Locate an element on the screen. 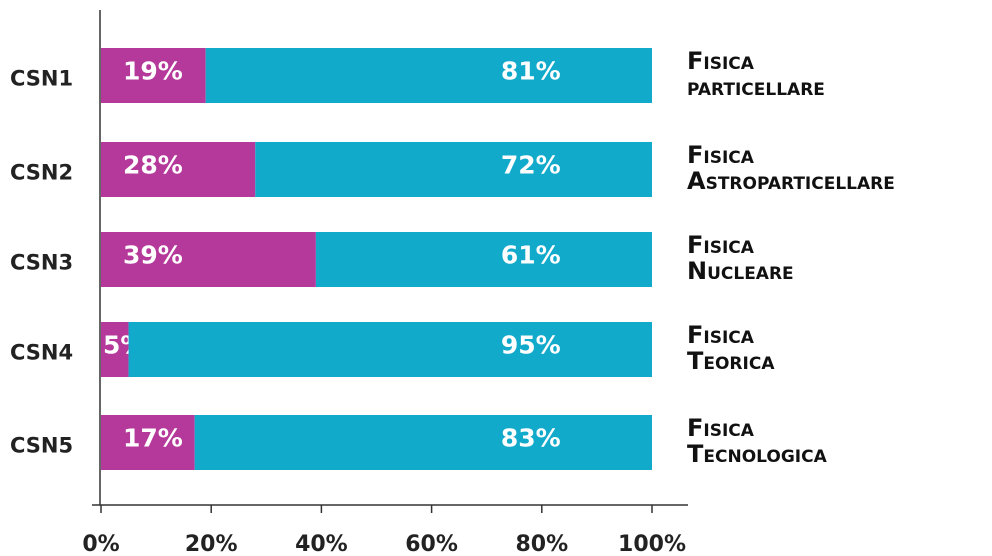  x-tick-label: 80% is located at coordinates (541, 544).